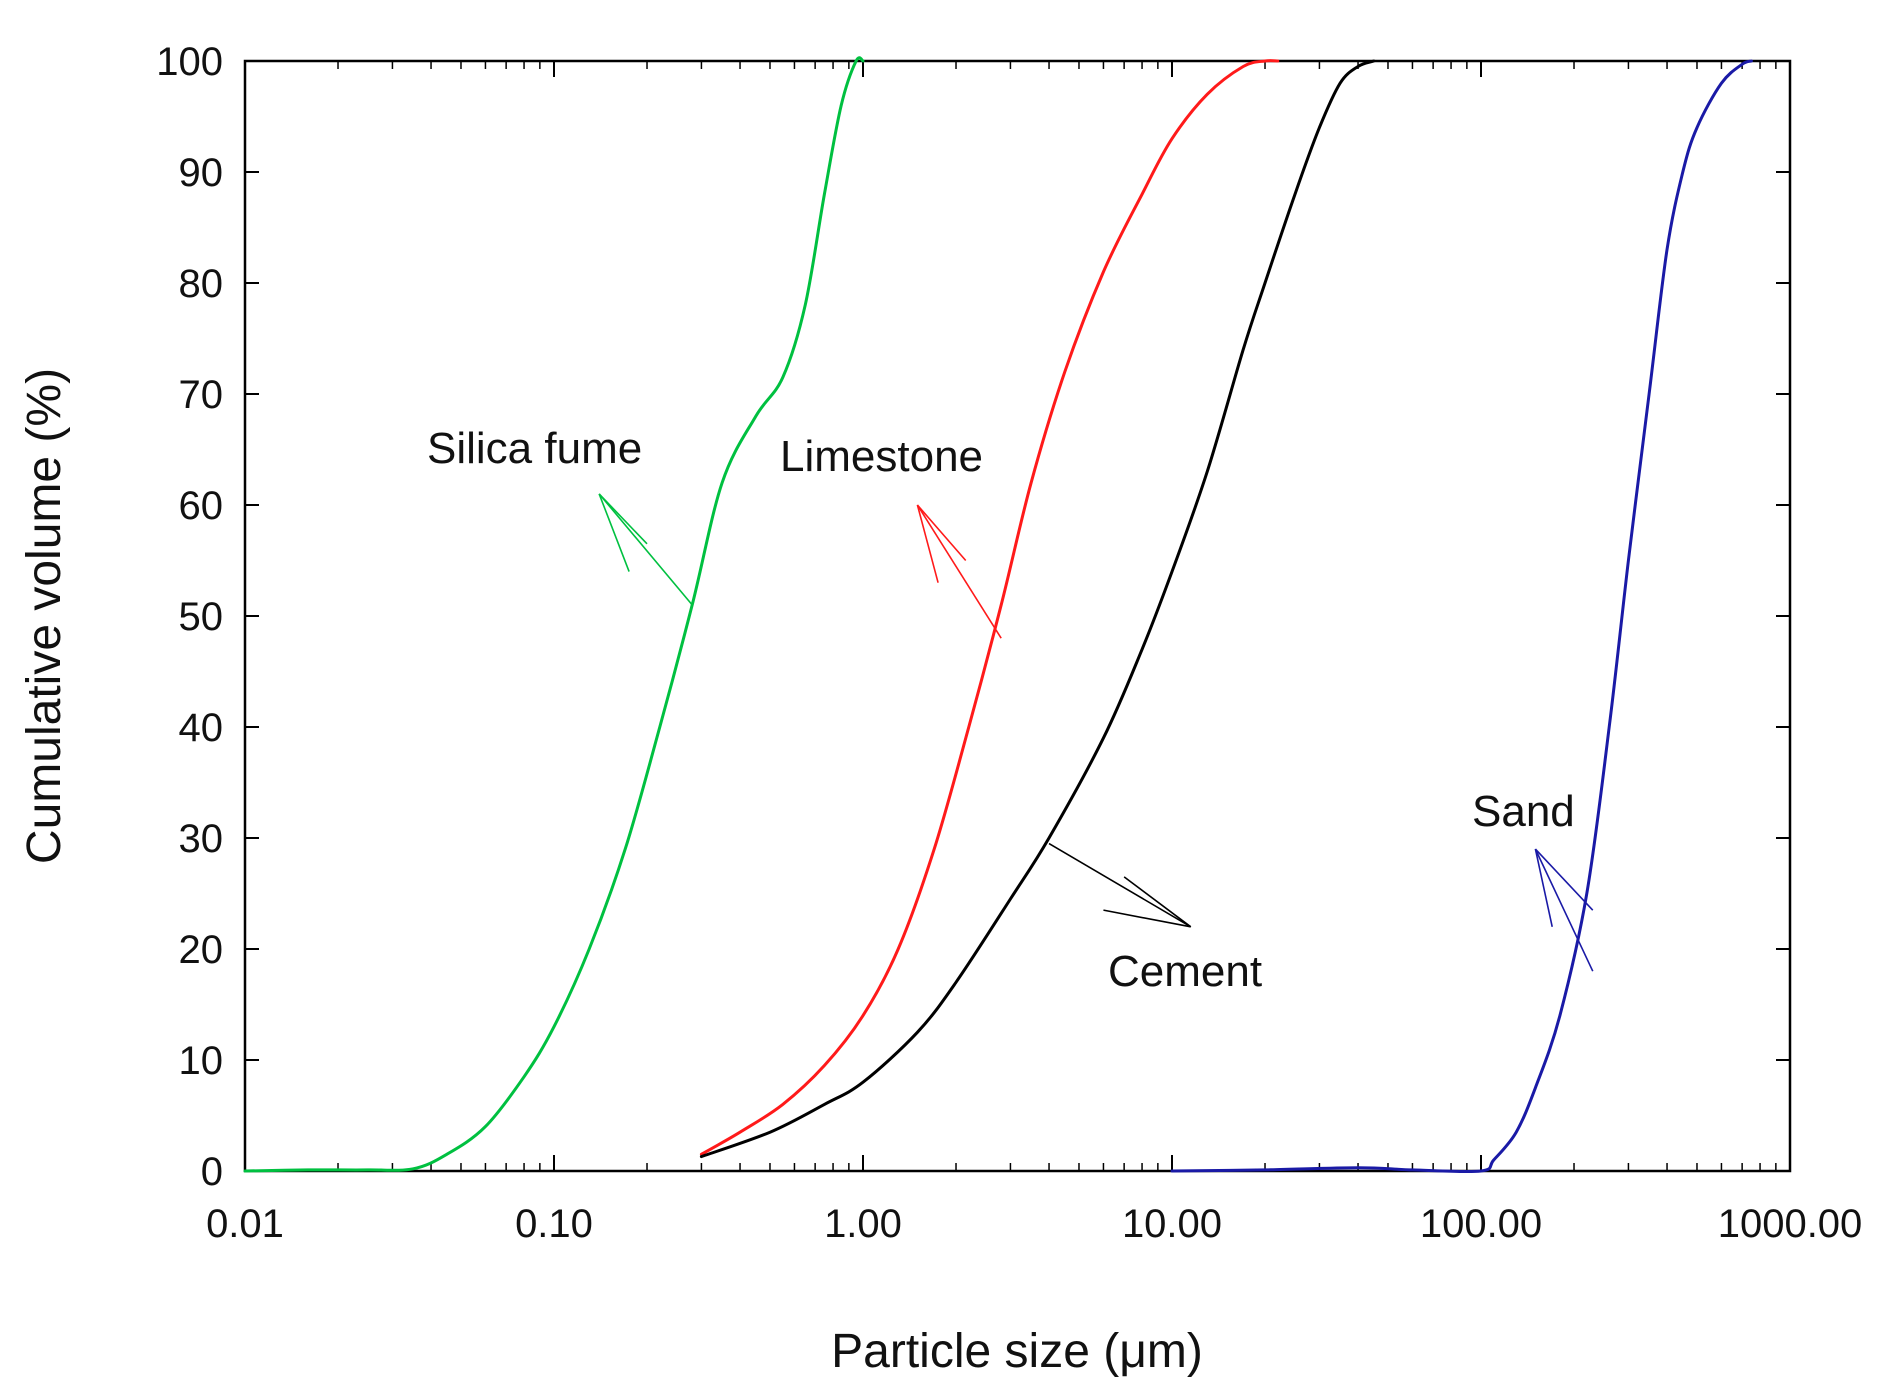 The image size is (1896, 1398). I want to click on x-axis-title: Particle size (μm), so click(1017, 1351).